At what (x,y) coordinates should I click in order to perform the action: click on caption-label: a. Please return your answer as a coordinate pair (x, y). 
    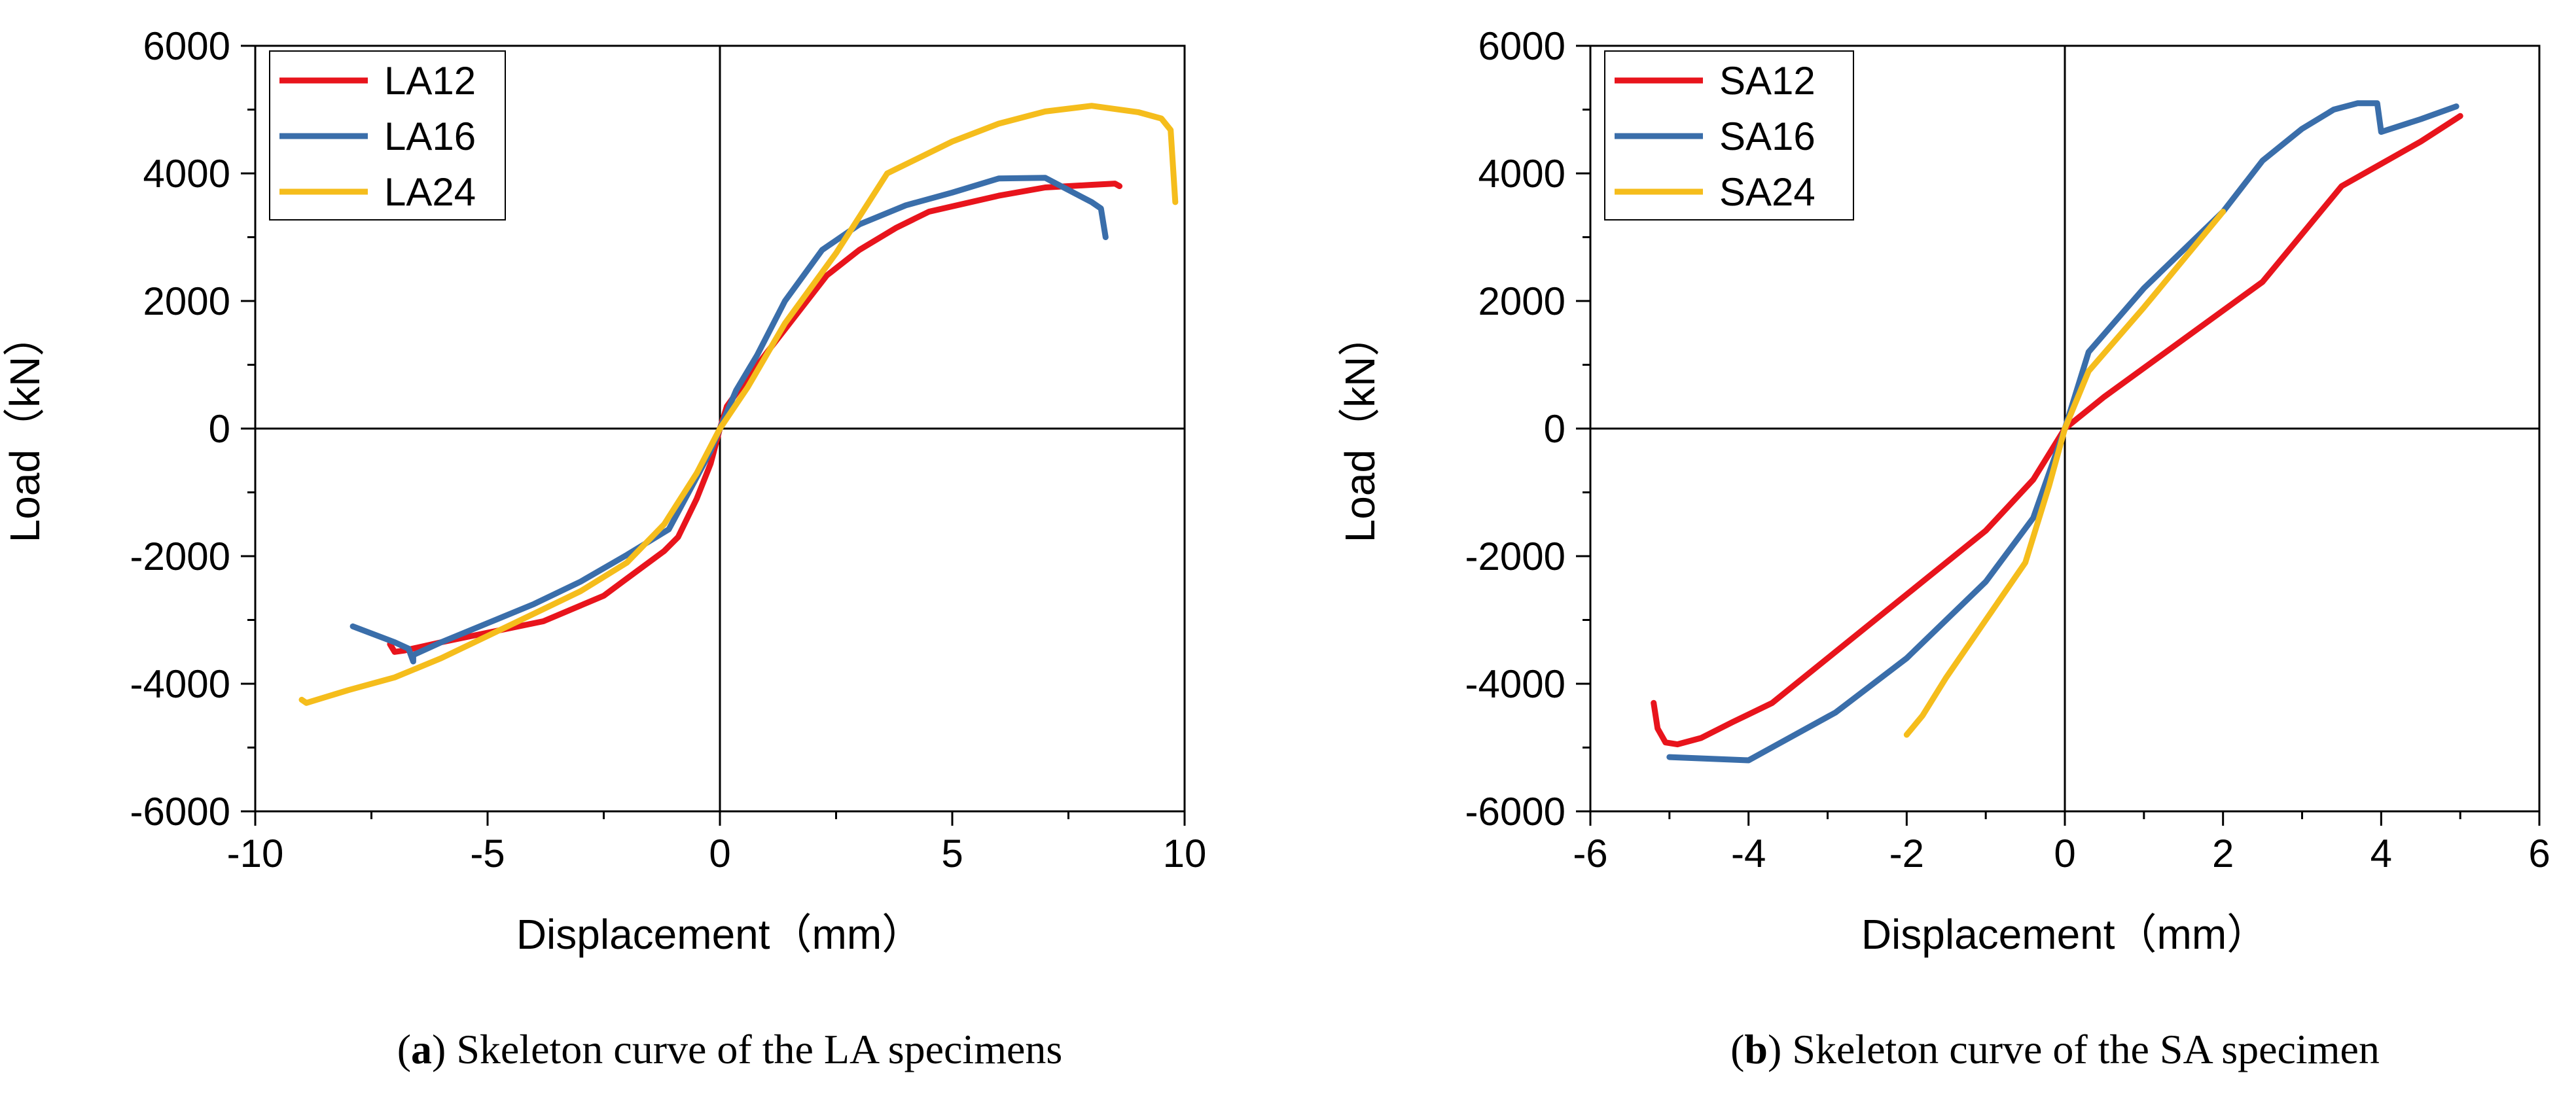
    Looking at the image, I should click on (421, 1049).